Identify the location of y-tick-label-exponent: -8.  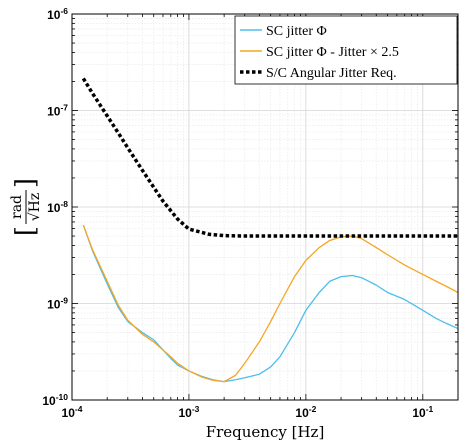
(64, 204).